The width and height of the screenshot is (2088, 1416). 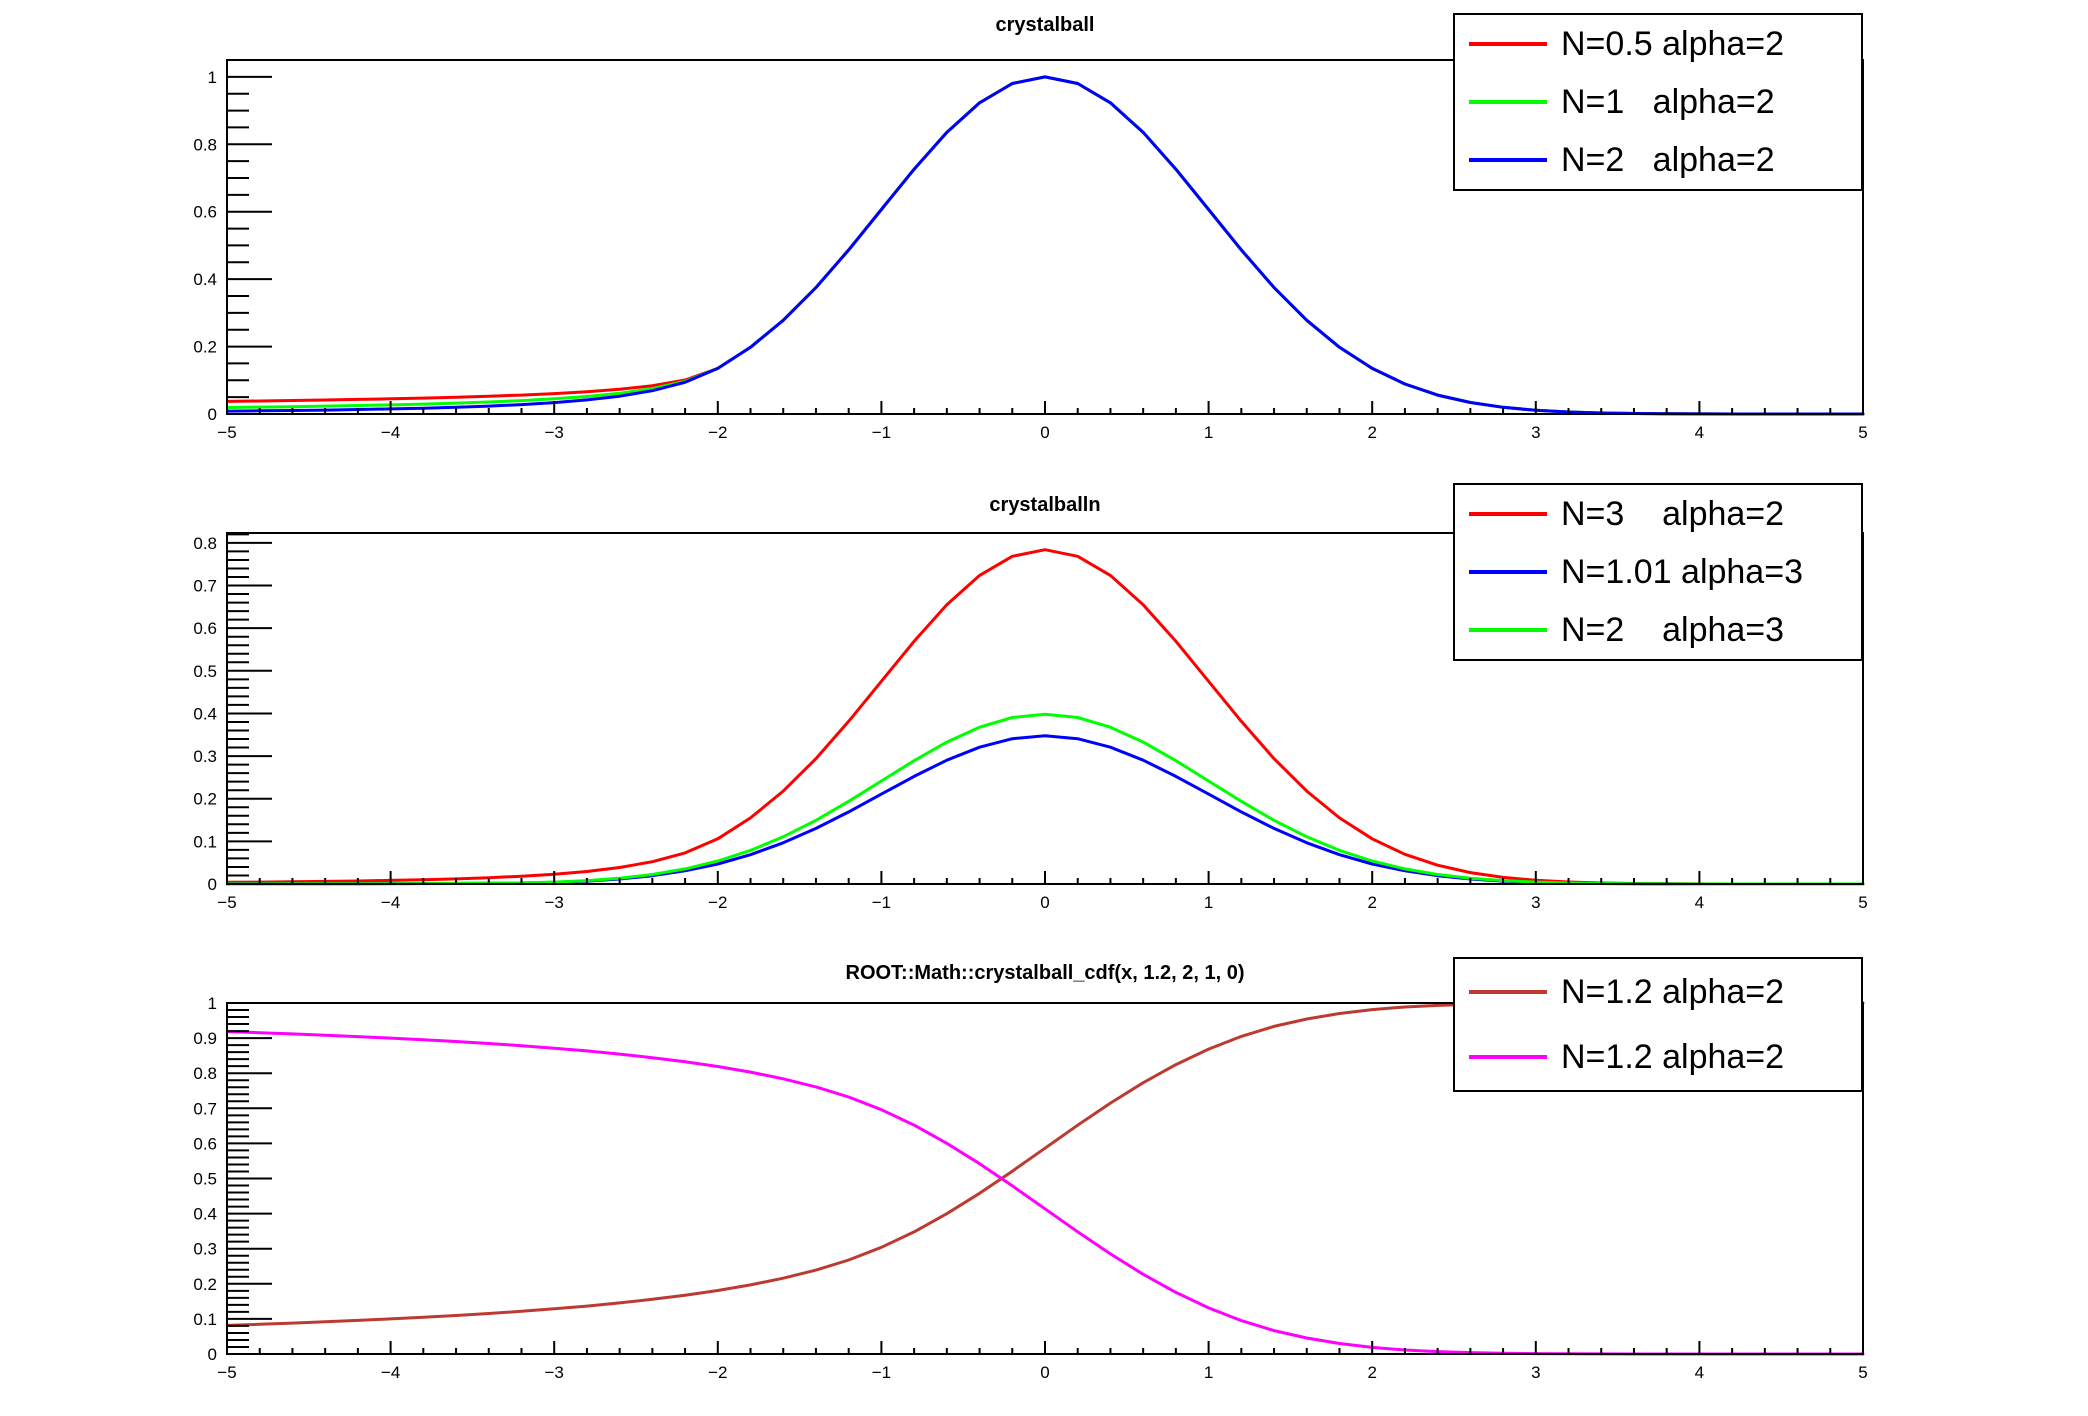 I want to click on legend-entry-label: N=1.01 alpha=3, so click(x=1682, y=572).